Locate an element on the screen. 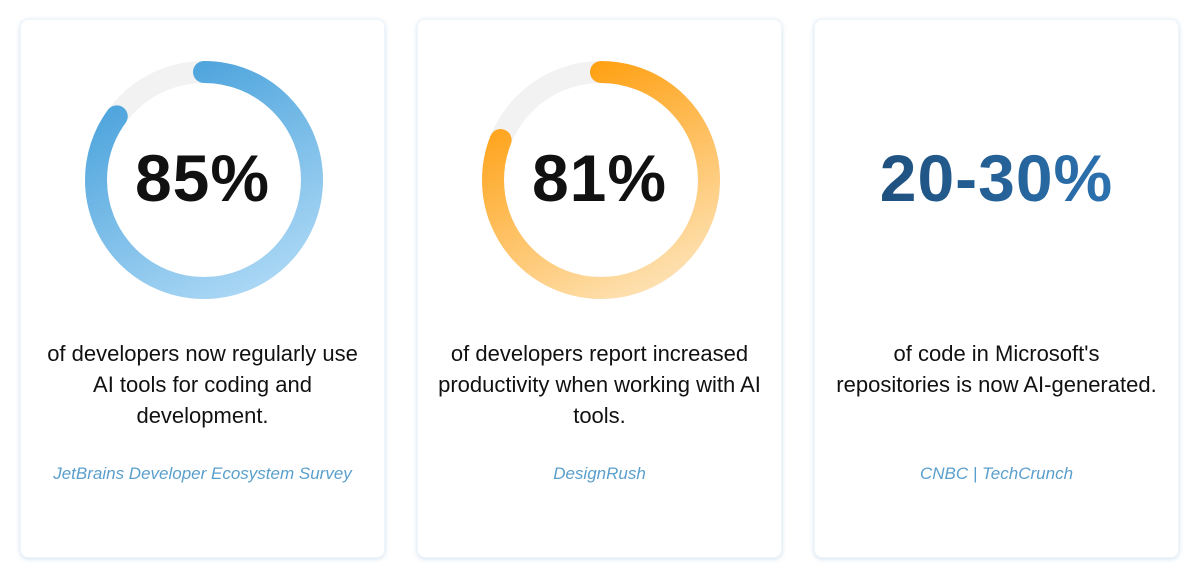 The height and width of the screenshot is (579, 1200). stat-value: 20-30% is located at coordinates (996, 178).